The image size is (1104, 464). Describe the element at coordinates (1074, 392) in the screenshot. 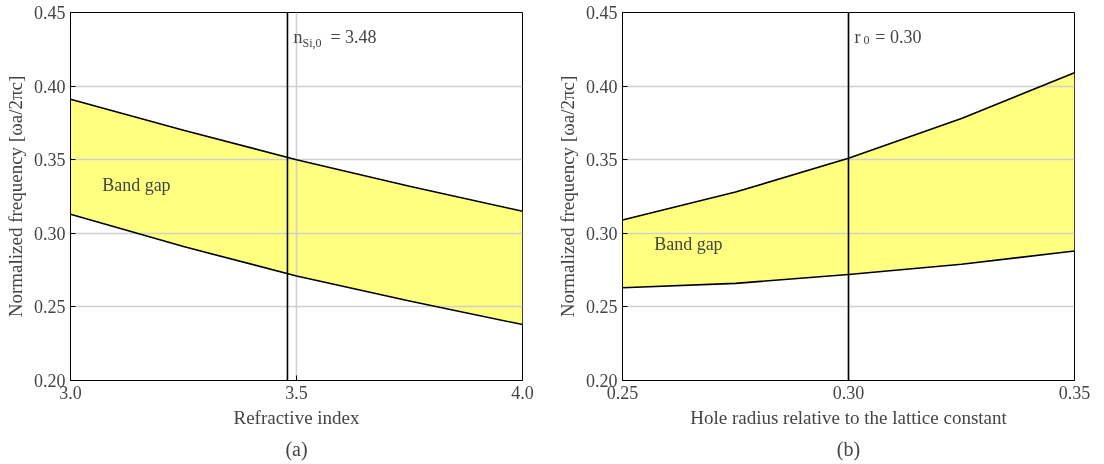

I see `x-tick-label: 0.35` at that location.